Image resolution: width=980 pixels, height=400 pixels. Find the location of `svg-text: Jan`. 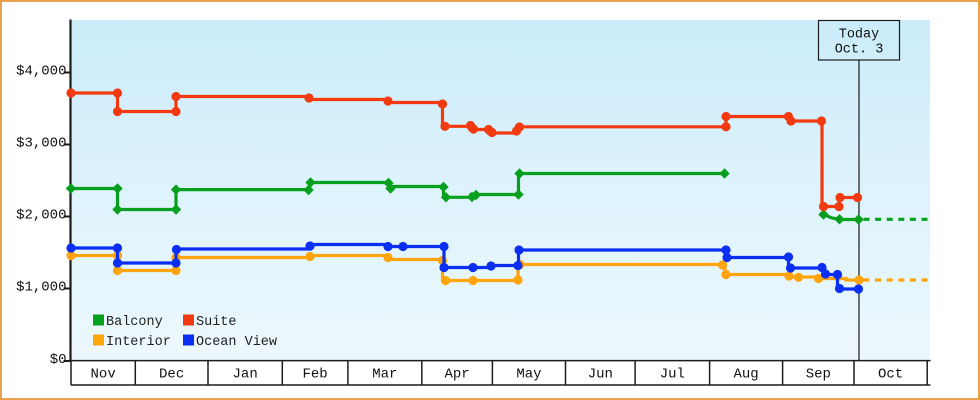

svg-text: Jan is located at coordinates (245, 375).